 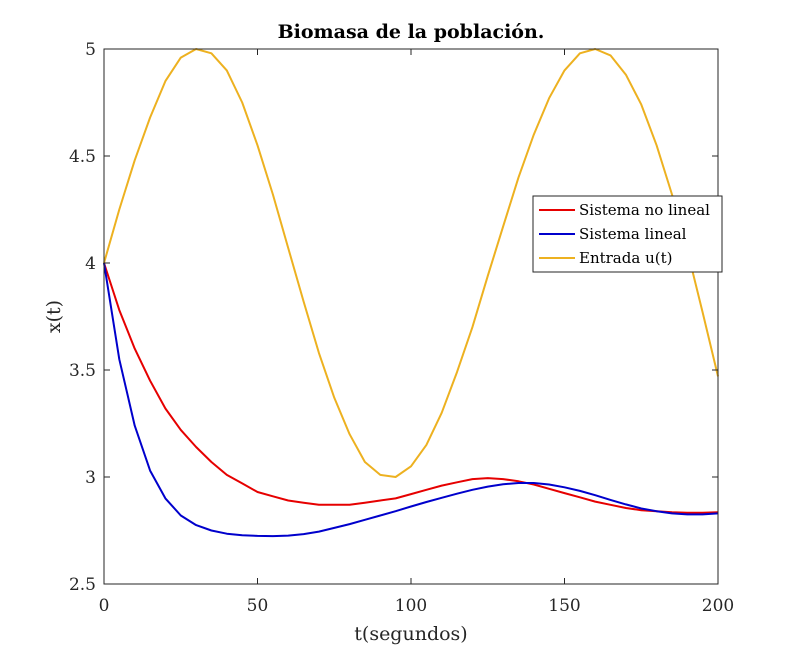 What do you see at coordinates (625, 258) in the screenshot?
I see `legend-entry-label: Entrada u(t)` at bounding box center [625, 258].